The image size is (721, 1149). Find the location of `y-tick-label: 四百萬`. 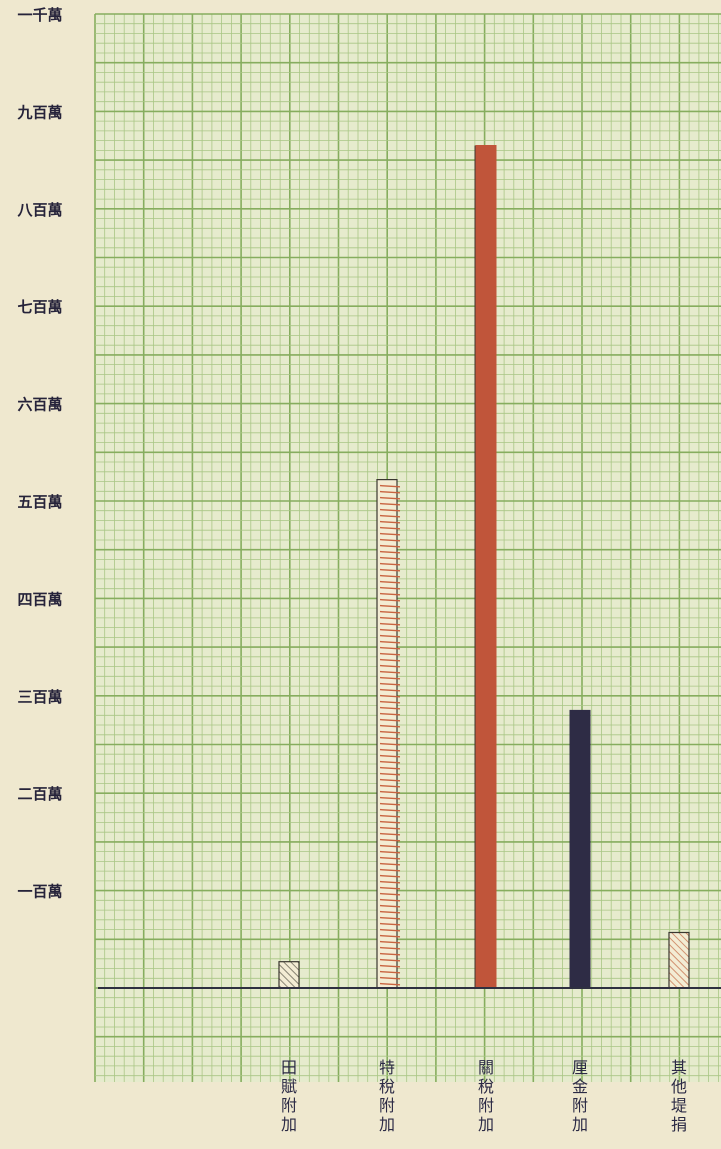

y-tick-label: 四百萬 is located at coordinates (39, 599).